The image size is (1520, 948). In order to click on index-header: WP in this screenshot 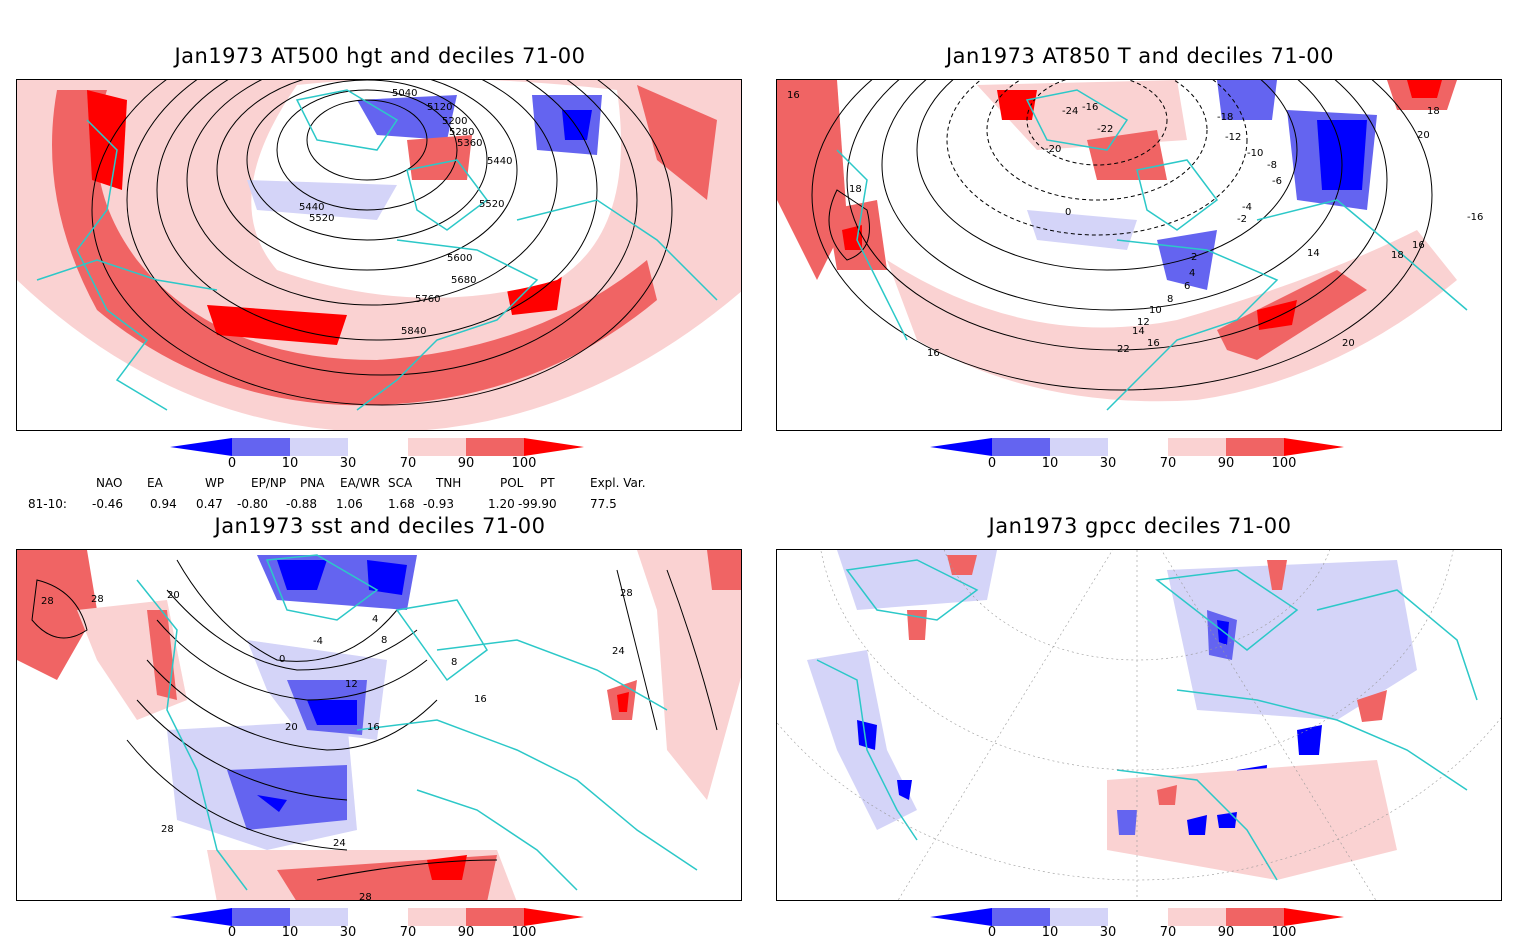, I will do `click(215, 483)`.